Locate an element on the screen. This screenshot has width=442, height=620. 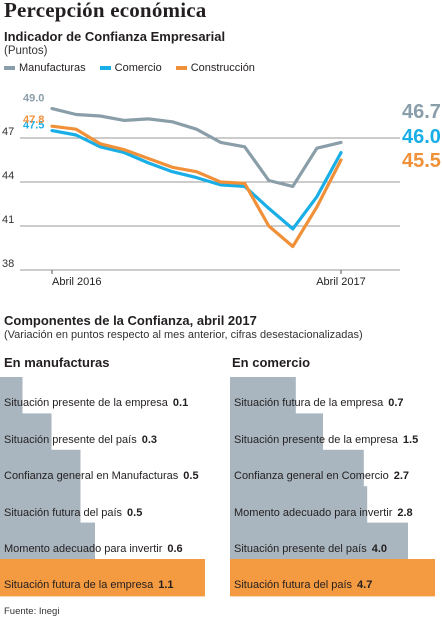
end-label-comercio: 46.0 is located at coordinates (421, 137).